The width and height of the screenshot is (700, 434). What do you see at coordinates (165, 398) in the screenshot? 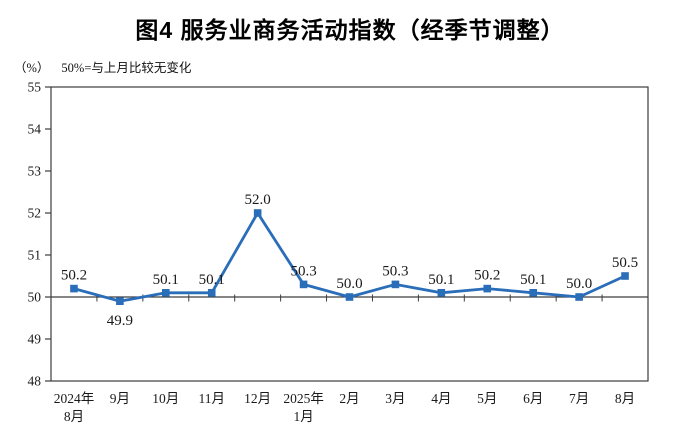
I see `x-axis-tick-label: 10月` at bounding box center [165, 398].